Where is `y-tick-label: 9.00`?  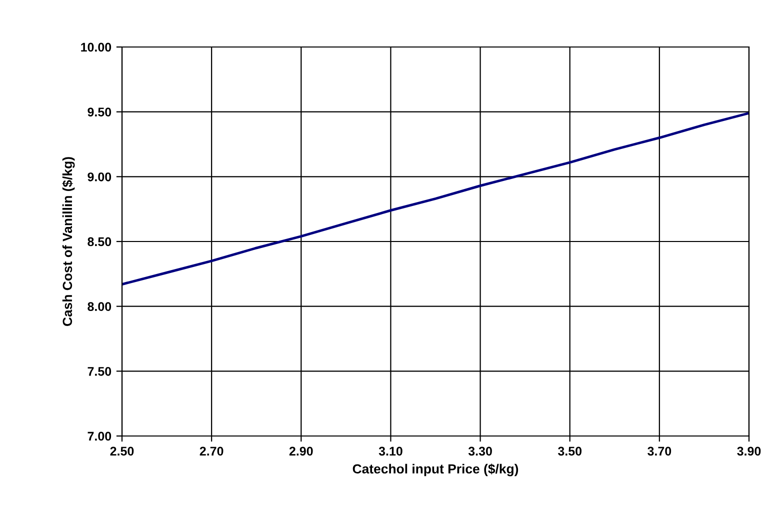
y-tick-label: 9.00 is located at coordinates (100, 177).